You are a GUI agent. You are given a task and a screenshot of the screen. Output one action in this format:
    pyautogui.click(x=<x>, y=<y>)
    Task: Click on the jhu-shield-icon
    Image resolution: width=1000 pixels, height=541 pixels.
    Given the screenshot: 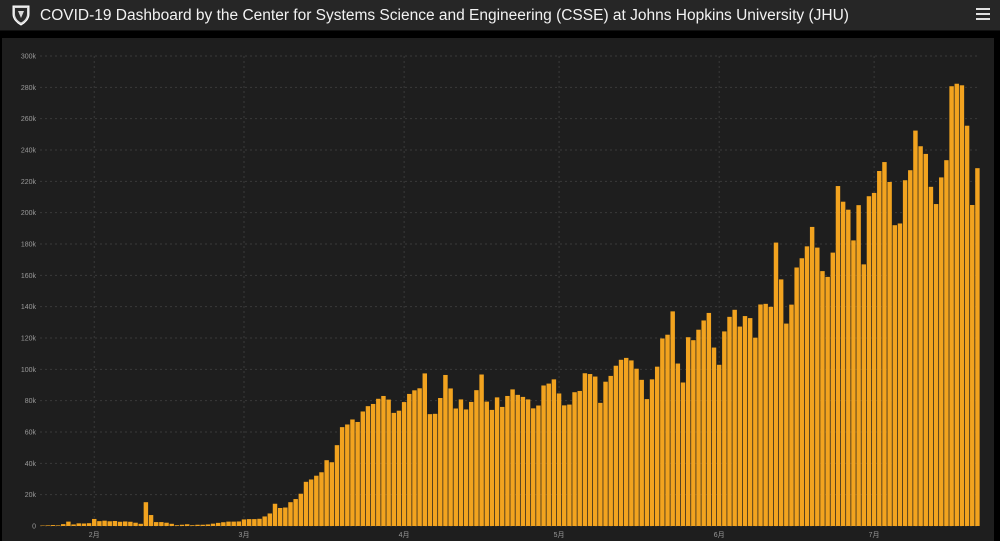 What is the action you would take?
    pyautogui.click(x=21, y=15)
    